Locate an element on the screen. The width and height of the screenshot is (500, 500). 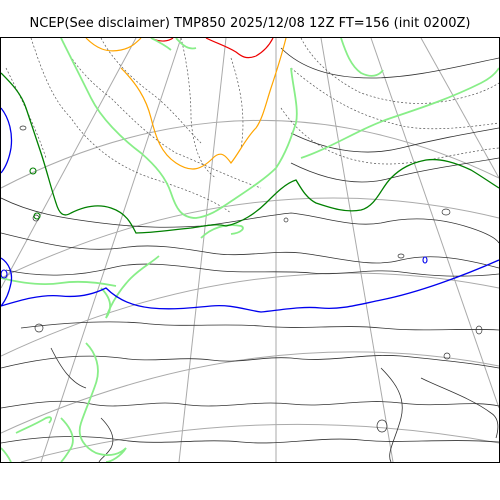
isotherm-n2 is located at coordinates (394, 140).